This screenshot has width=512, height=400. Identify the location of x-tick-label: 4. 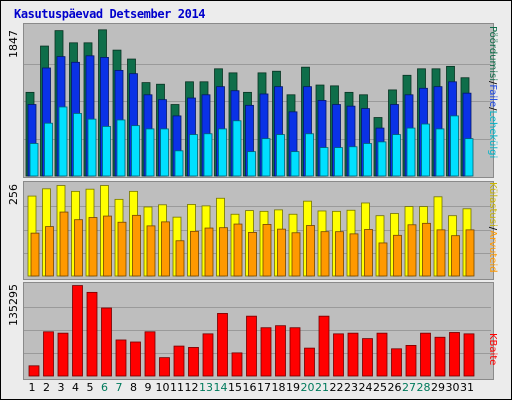
(75, 387).